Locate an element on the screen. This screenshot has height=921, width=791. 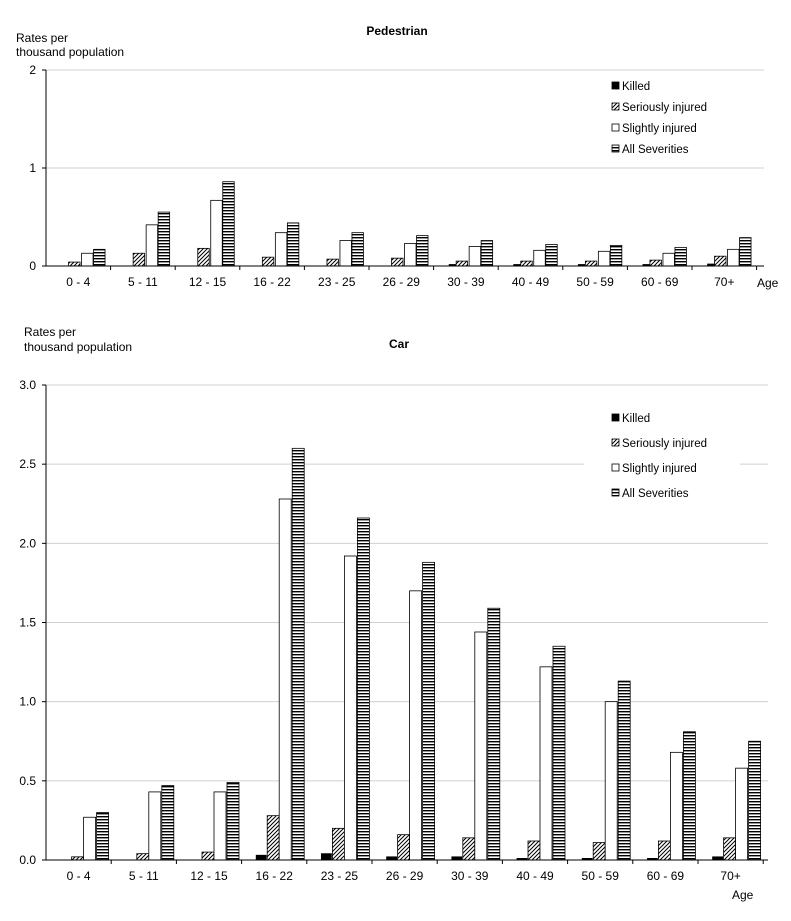
chart-title: Car is located at coordinates (399, 344).